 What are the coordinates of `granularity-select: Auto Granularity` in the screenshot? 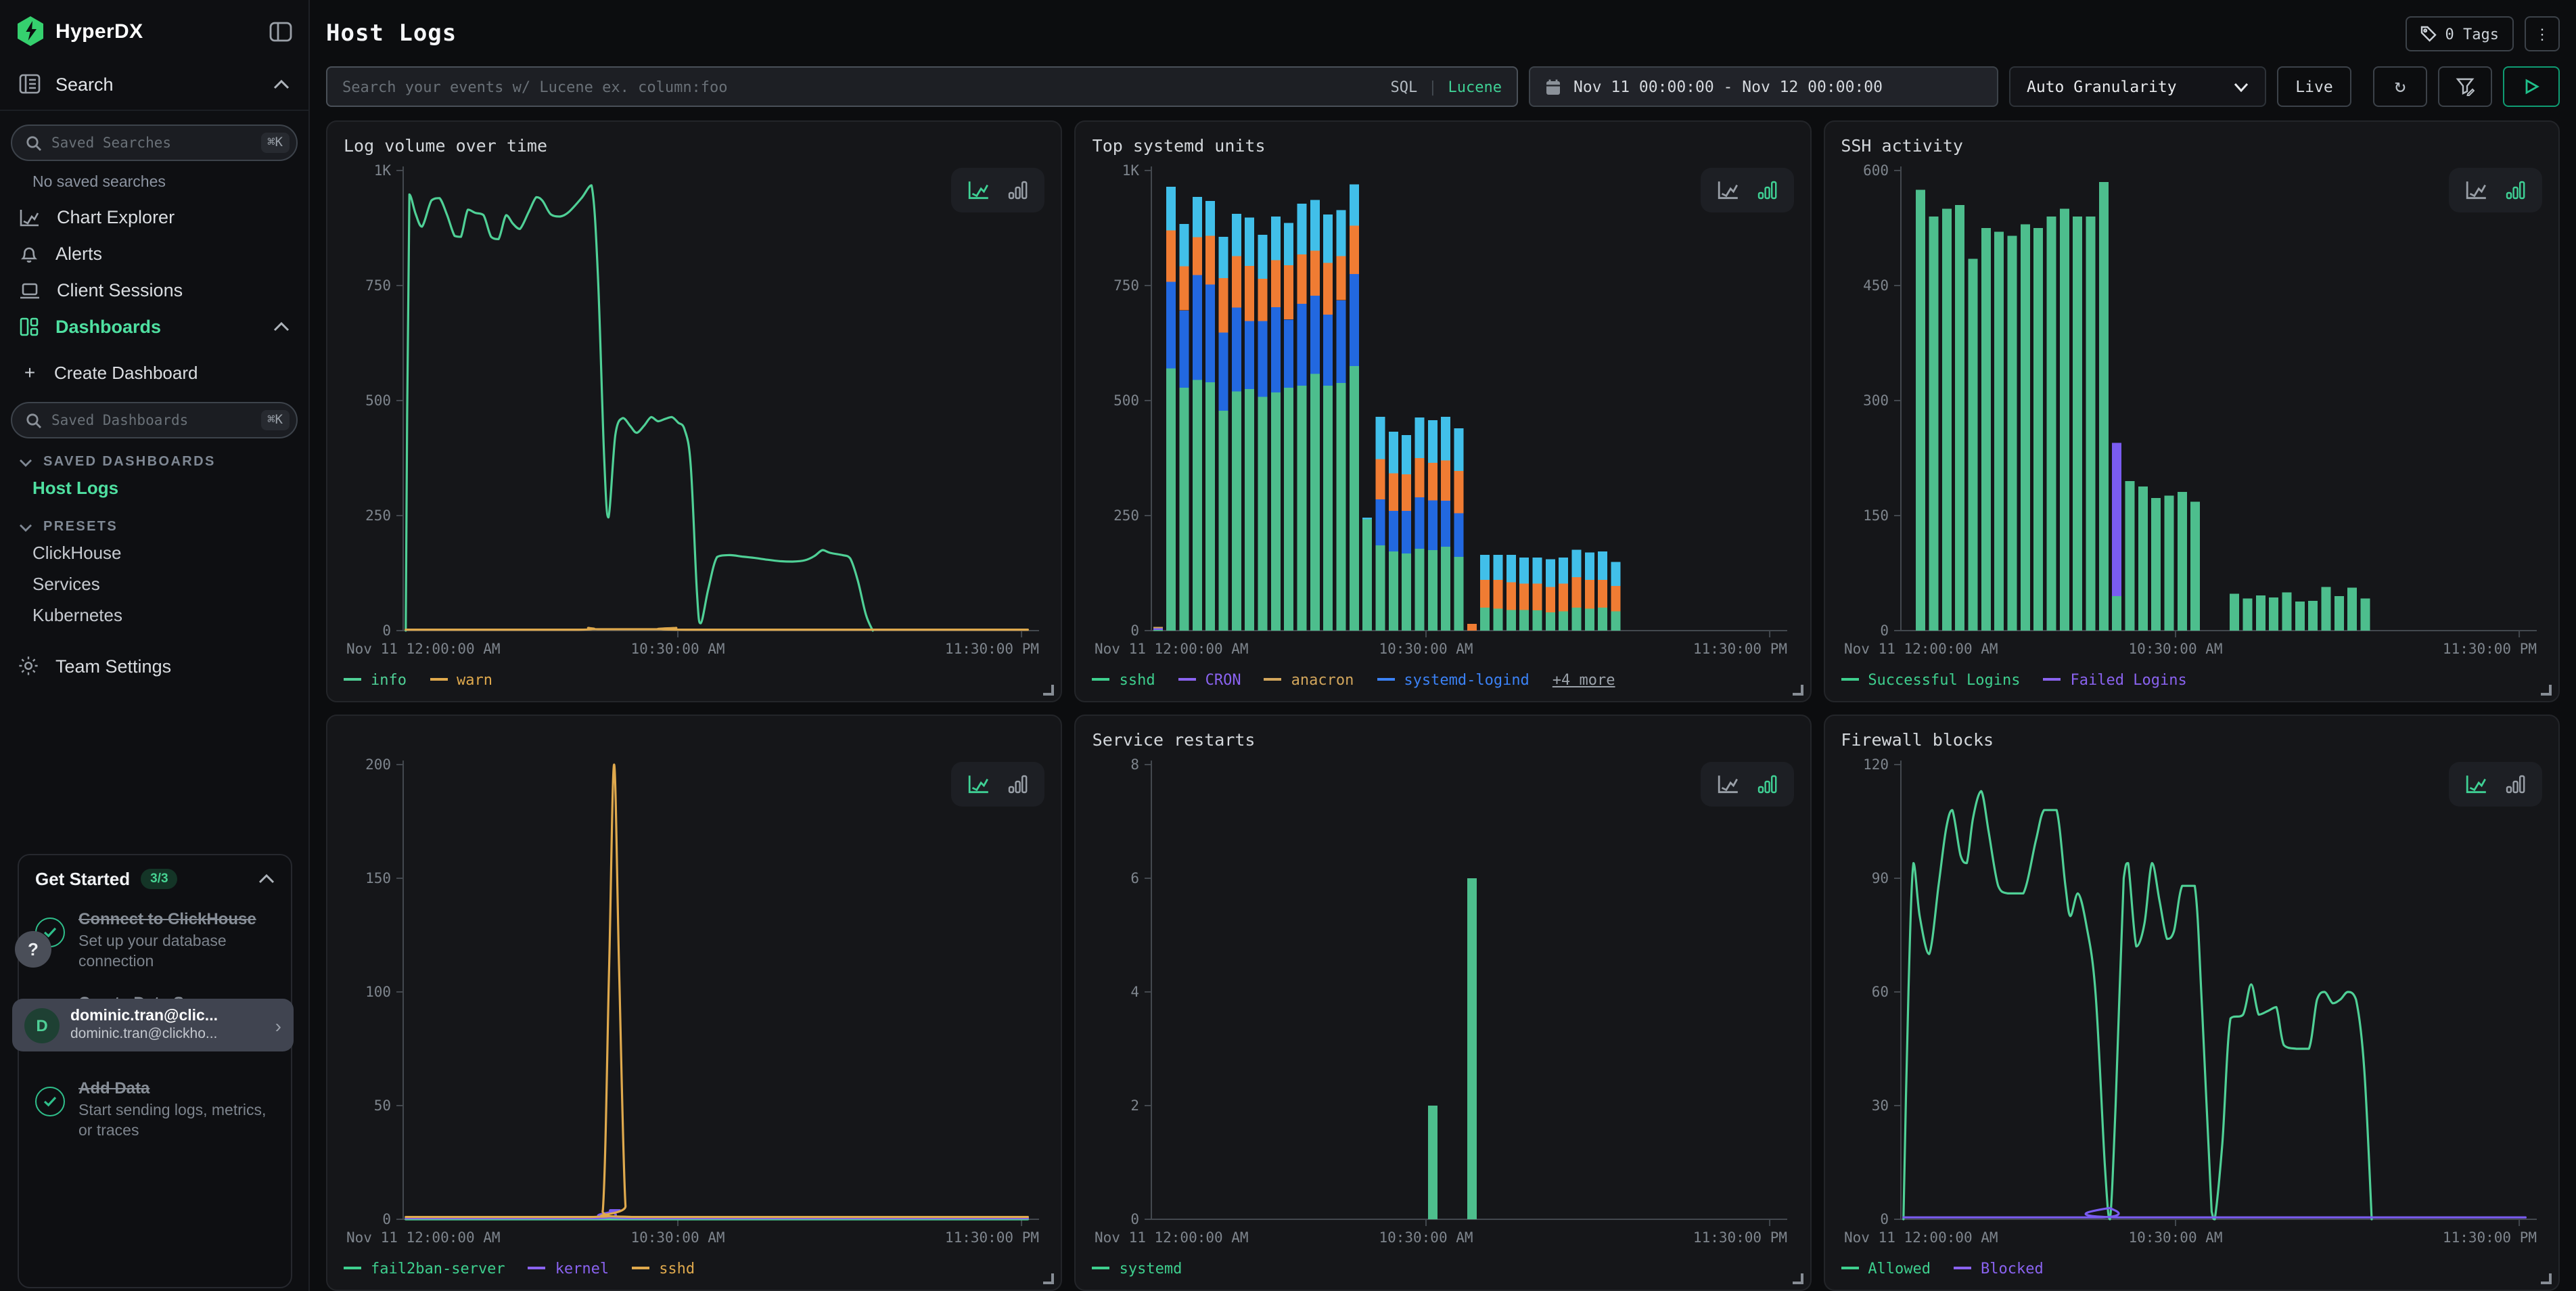 It's located at (2137, 86).